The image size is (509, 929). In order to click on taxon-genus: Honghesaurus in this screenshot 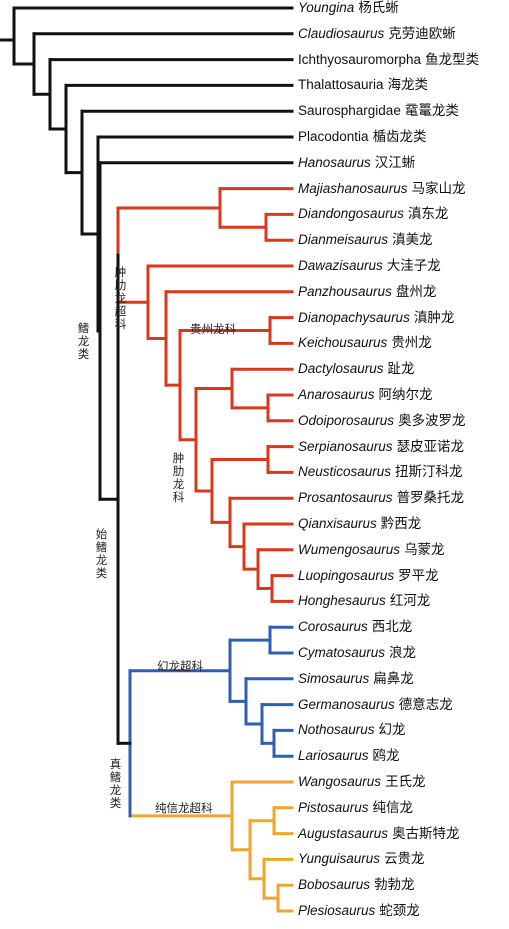, I will do `click(342, 601)`.